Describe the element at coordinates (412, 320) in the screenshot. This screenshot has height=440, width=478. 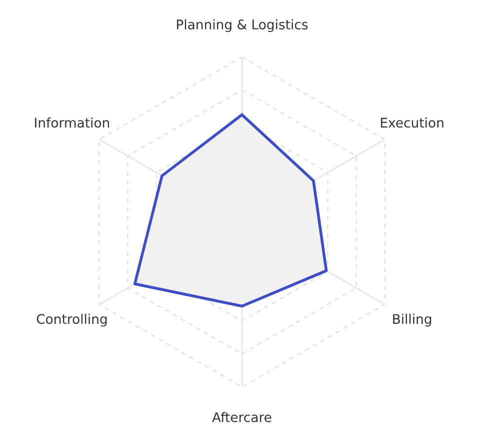
I see `spoke-label: Billing` at that location.